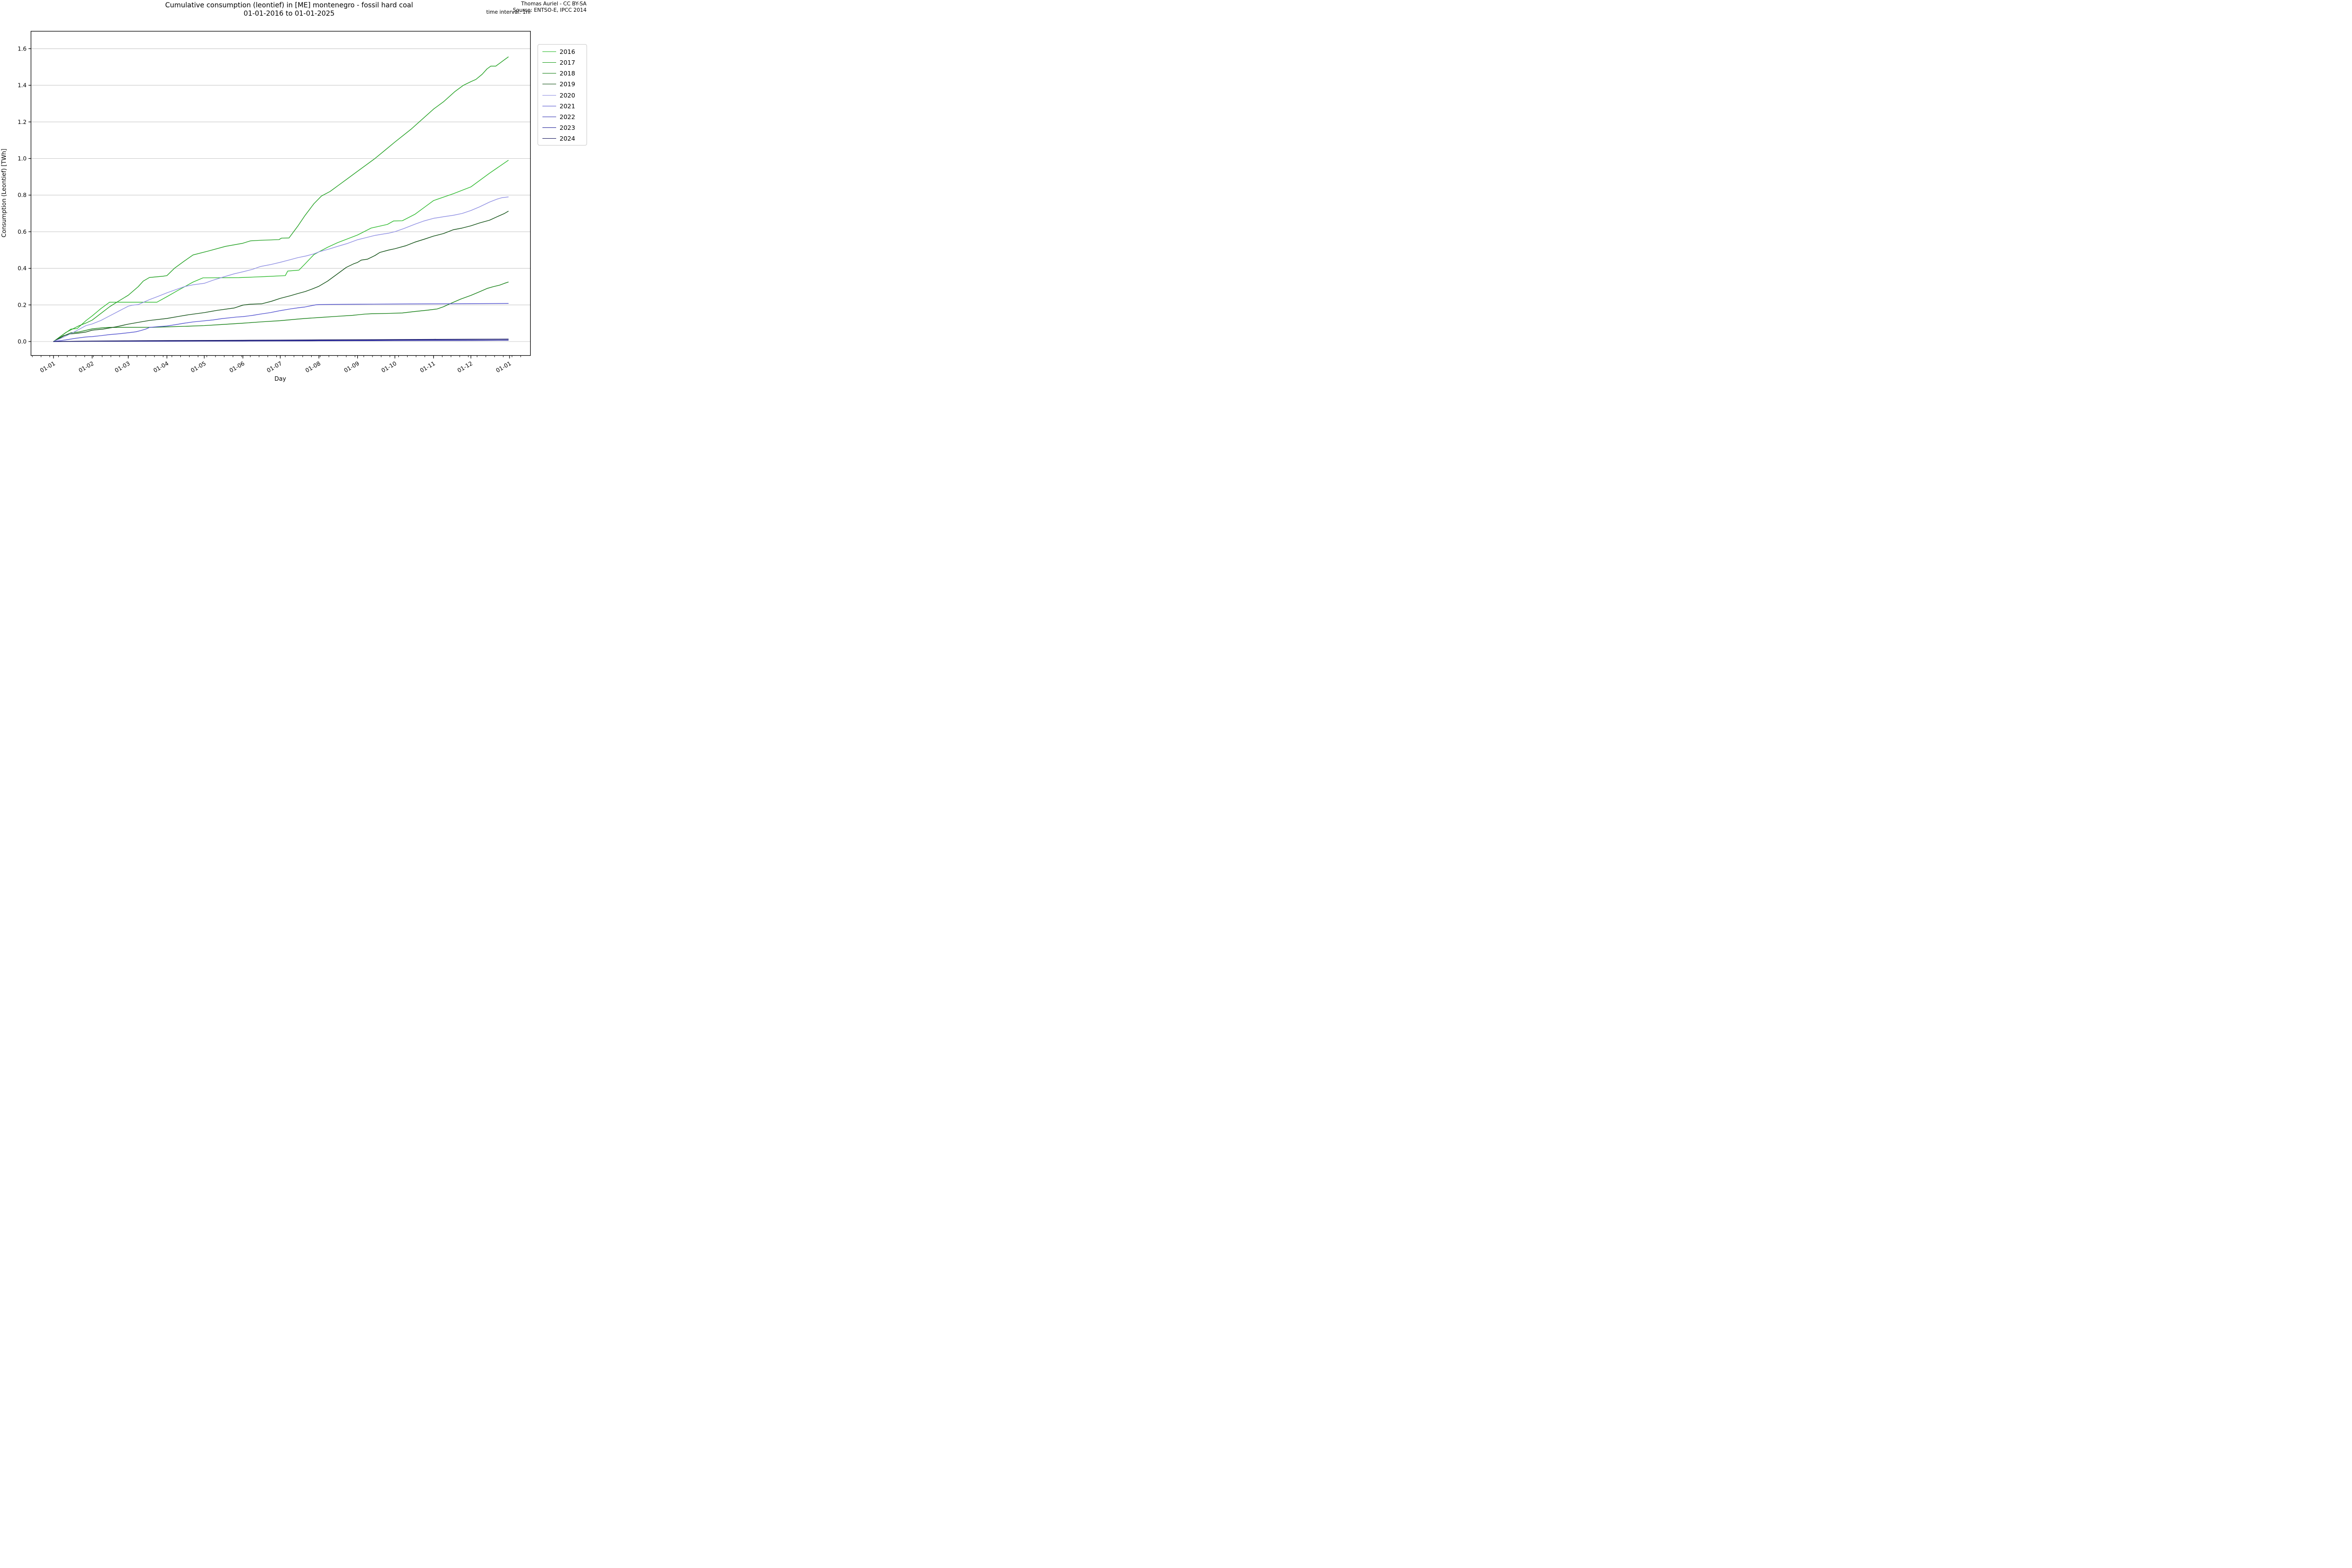 The height and width of the screenshot is (1568, 2352). I want to click on x-tick-label: 01-10, so click(389, 367).